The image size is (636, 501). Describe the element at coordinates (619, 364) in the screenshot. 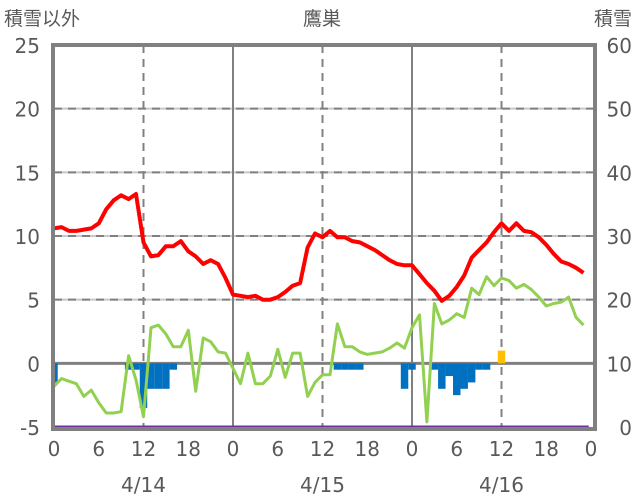

I see `right-tick-label: 10` at that location.